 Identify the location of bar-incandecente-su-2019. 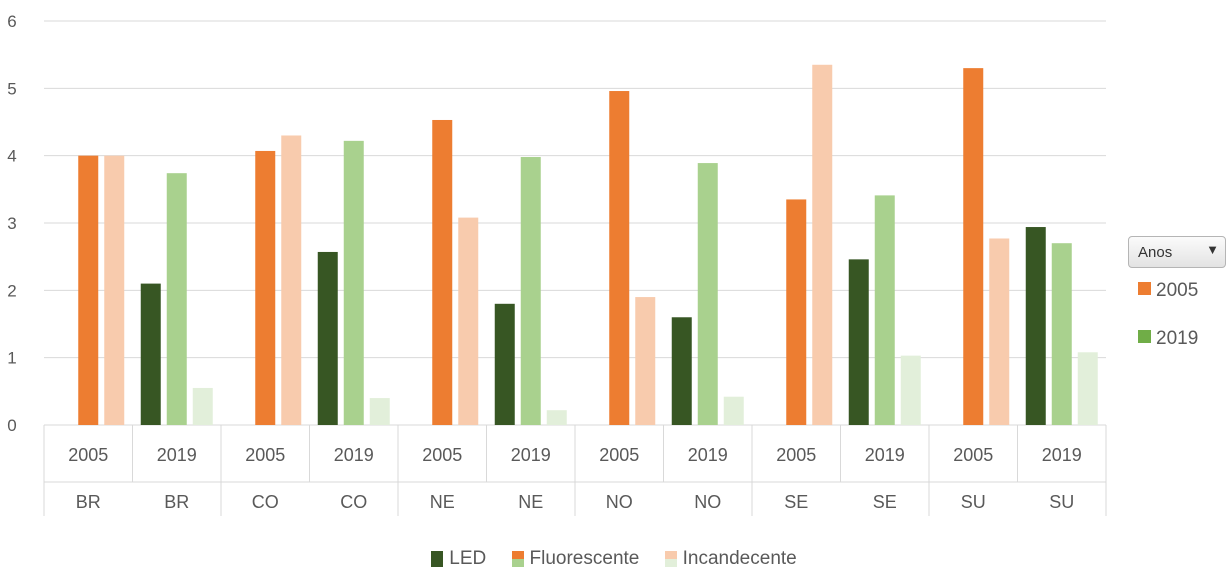
(1087, 388).